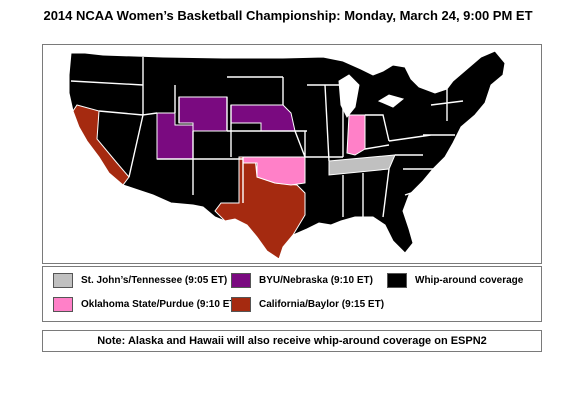 The width and height of the screenshot is (576, 400). What do you see at coordinates (160, 304) in the screenshot?
I see `legend-label: Oklahoma State/Purdue (9:10 ET)` at bounding box center [160, 304].